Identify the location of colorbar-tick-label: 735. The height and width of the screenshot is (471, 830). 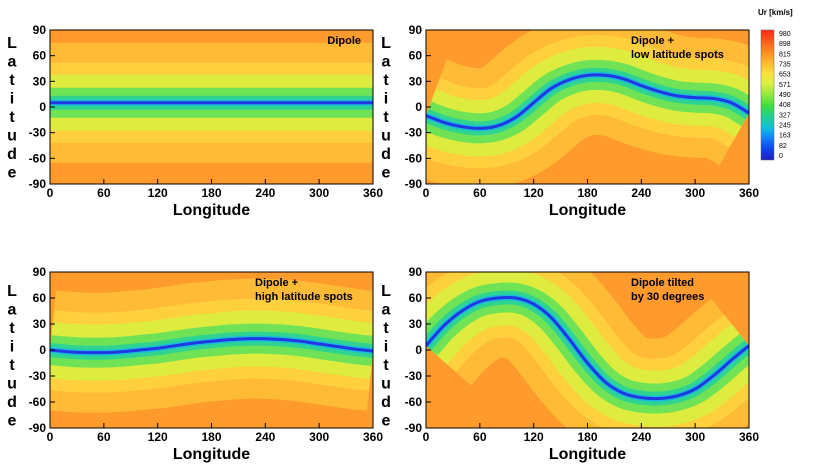
(785, 65).